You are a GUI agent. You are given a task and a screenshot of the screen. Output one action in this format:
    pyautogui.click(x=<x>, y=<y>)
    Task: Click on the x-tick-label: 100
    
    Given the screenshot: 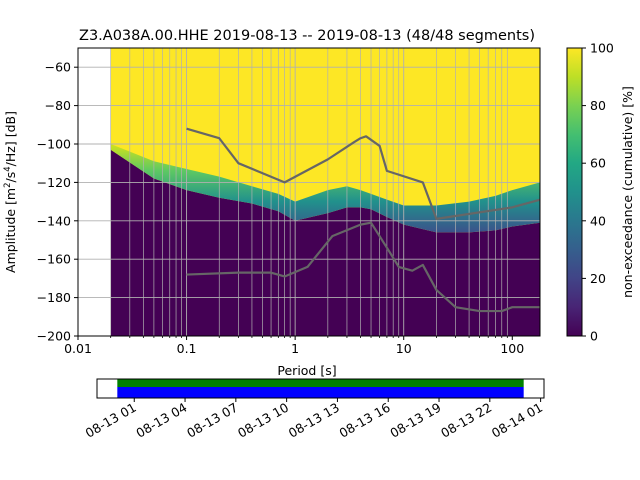 What is the action you would take?
    pyautogui.click(x=512, y=348)
    